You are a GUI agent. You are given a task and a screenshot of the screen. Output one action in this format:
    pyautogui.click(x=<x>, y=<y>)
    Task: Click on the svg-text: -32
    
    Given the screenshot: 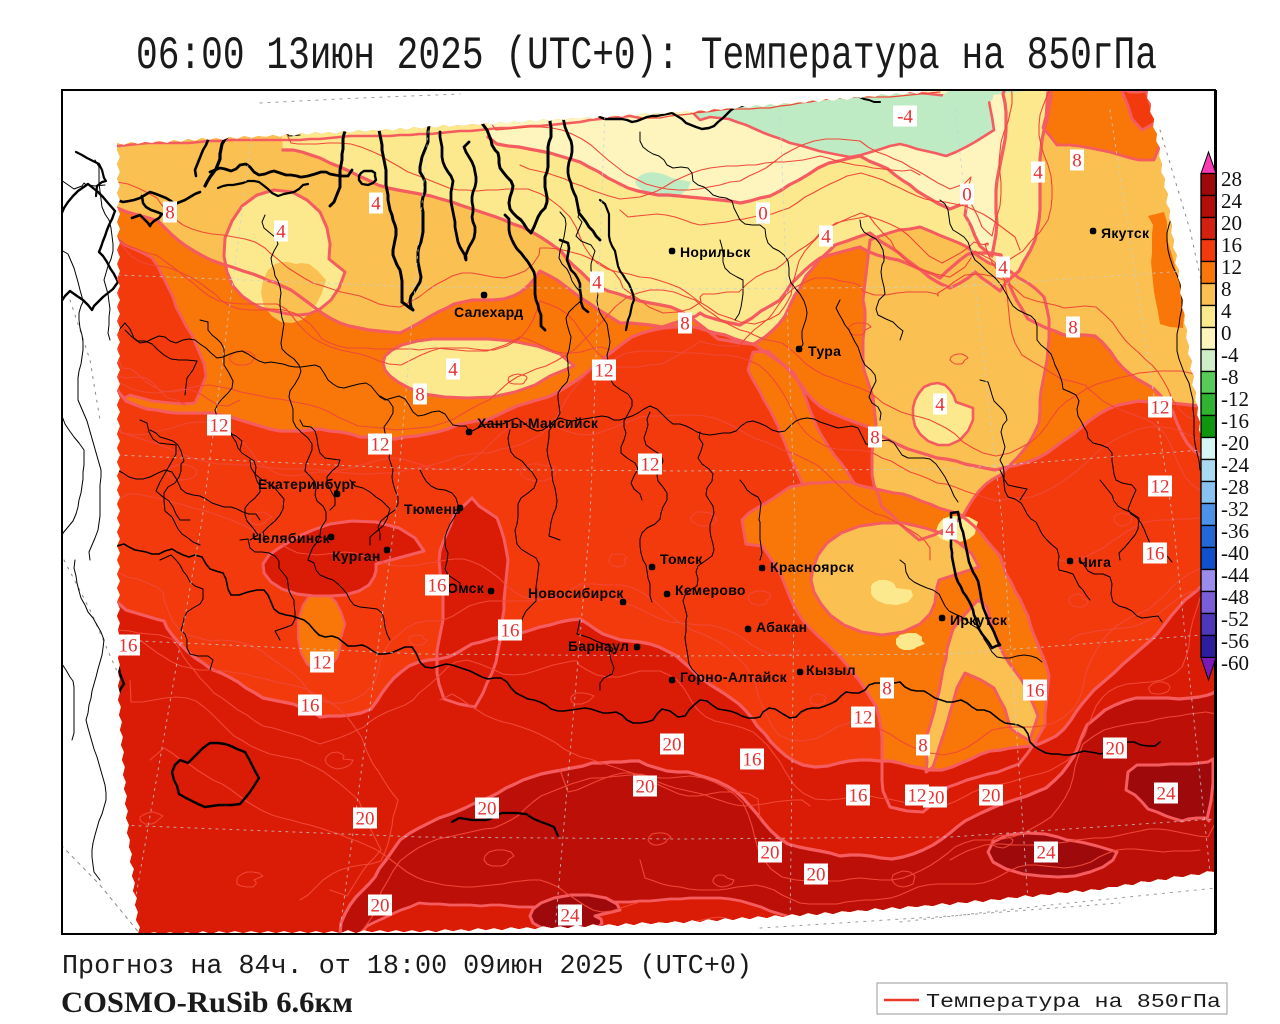 What is the action you would take?
    pyautogui.click(x=1235, y=509)
    